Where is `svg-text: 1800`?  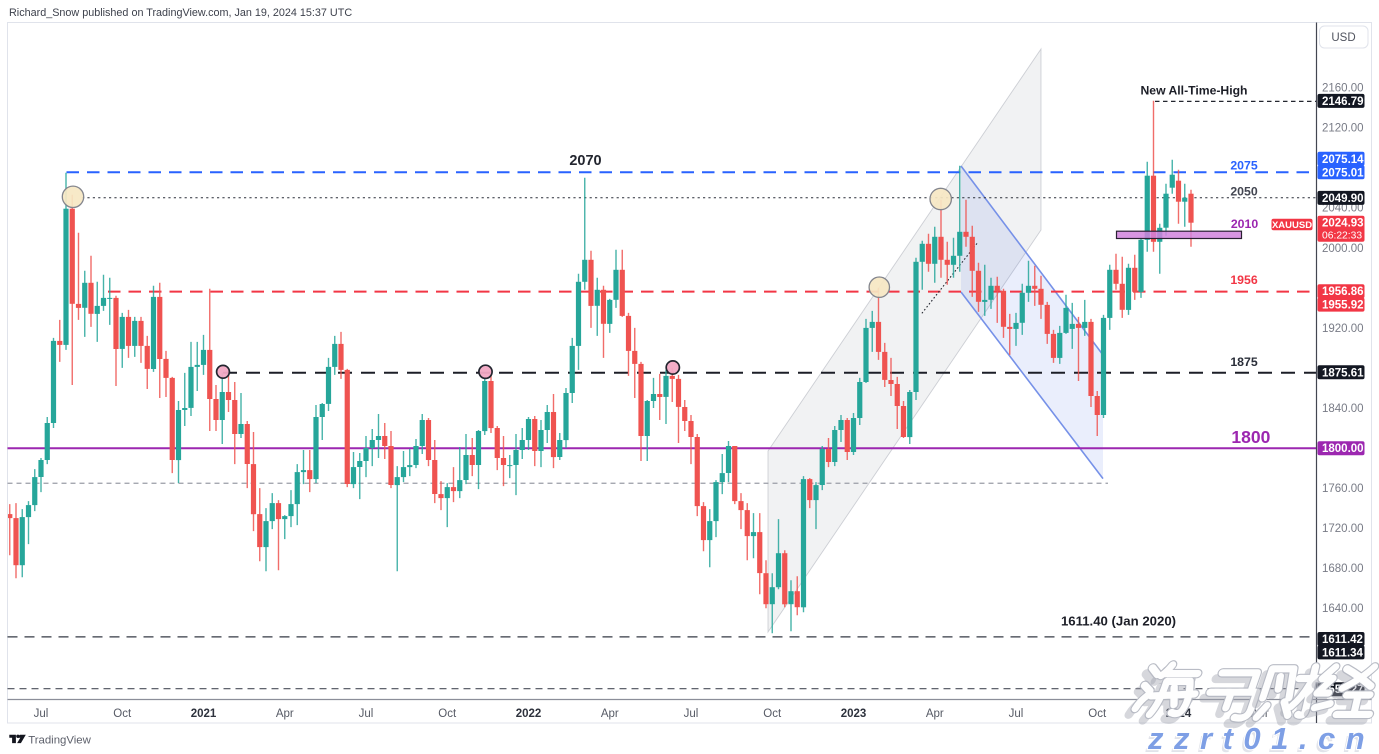 svg-text: 1800 is located at coordinates (1250, 437).